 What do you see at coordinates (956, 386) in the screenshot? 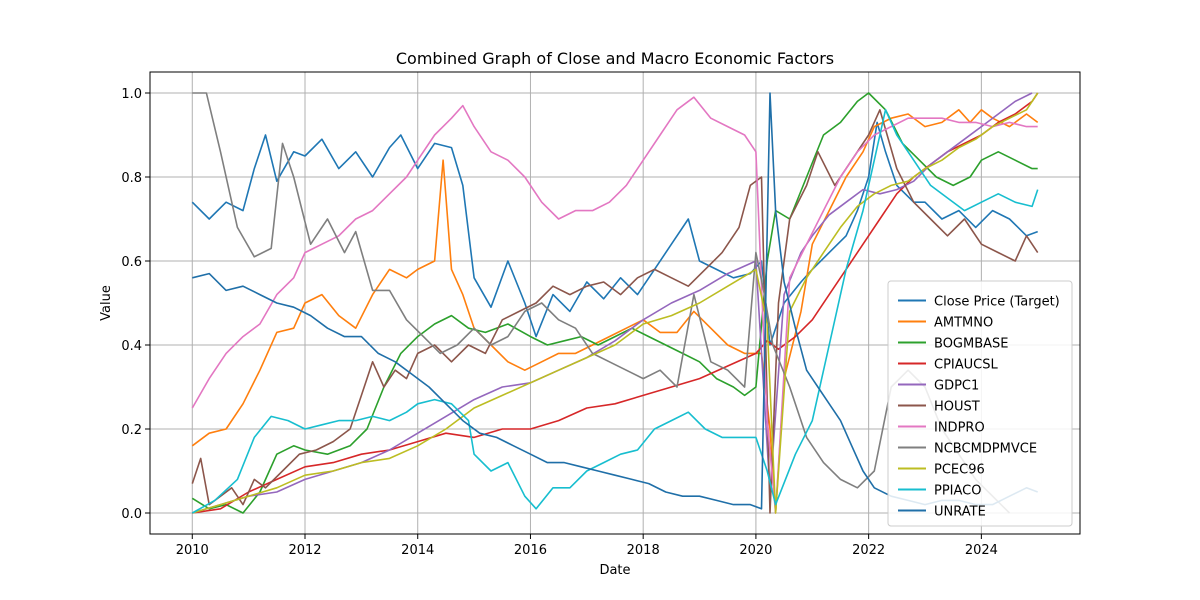
I see `legend-label-gdpc1: GDPC1` at bounding box center [956, 386].